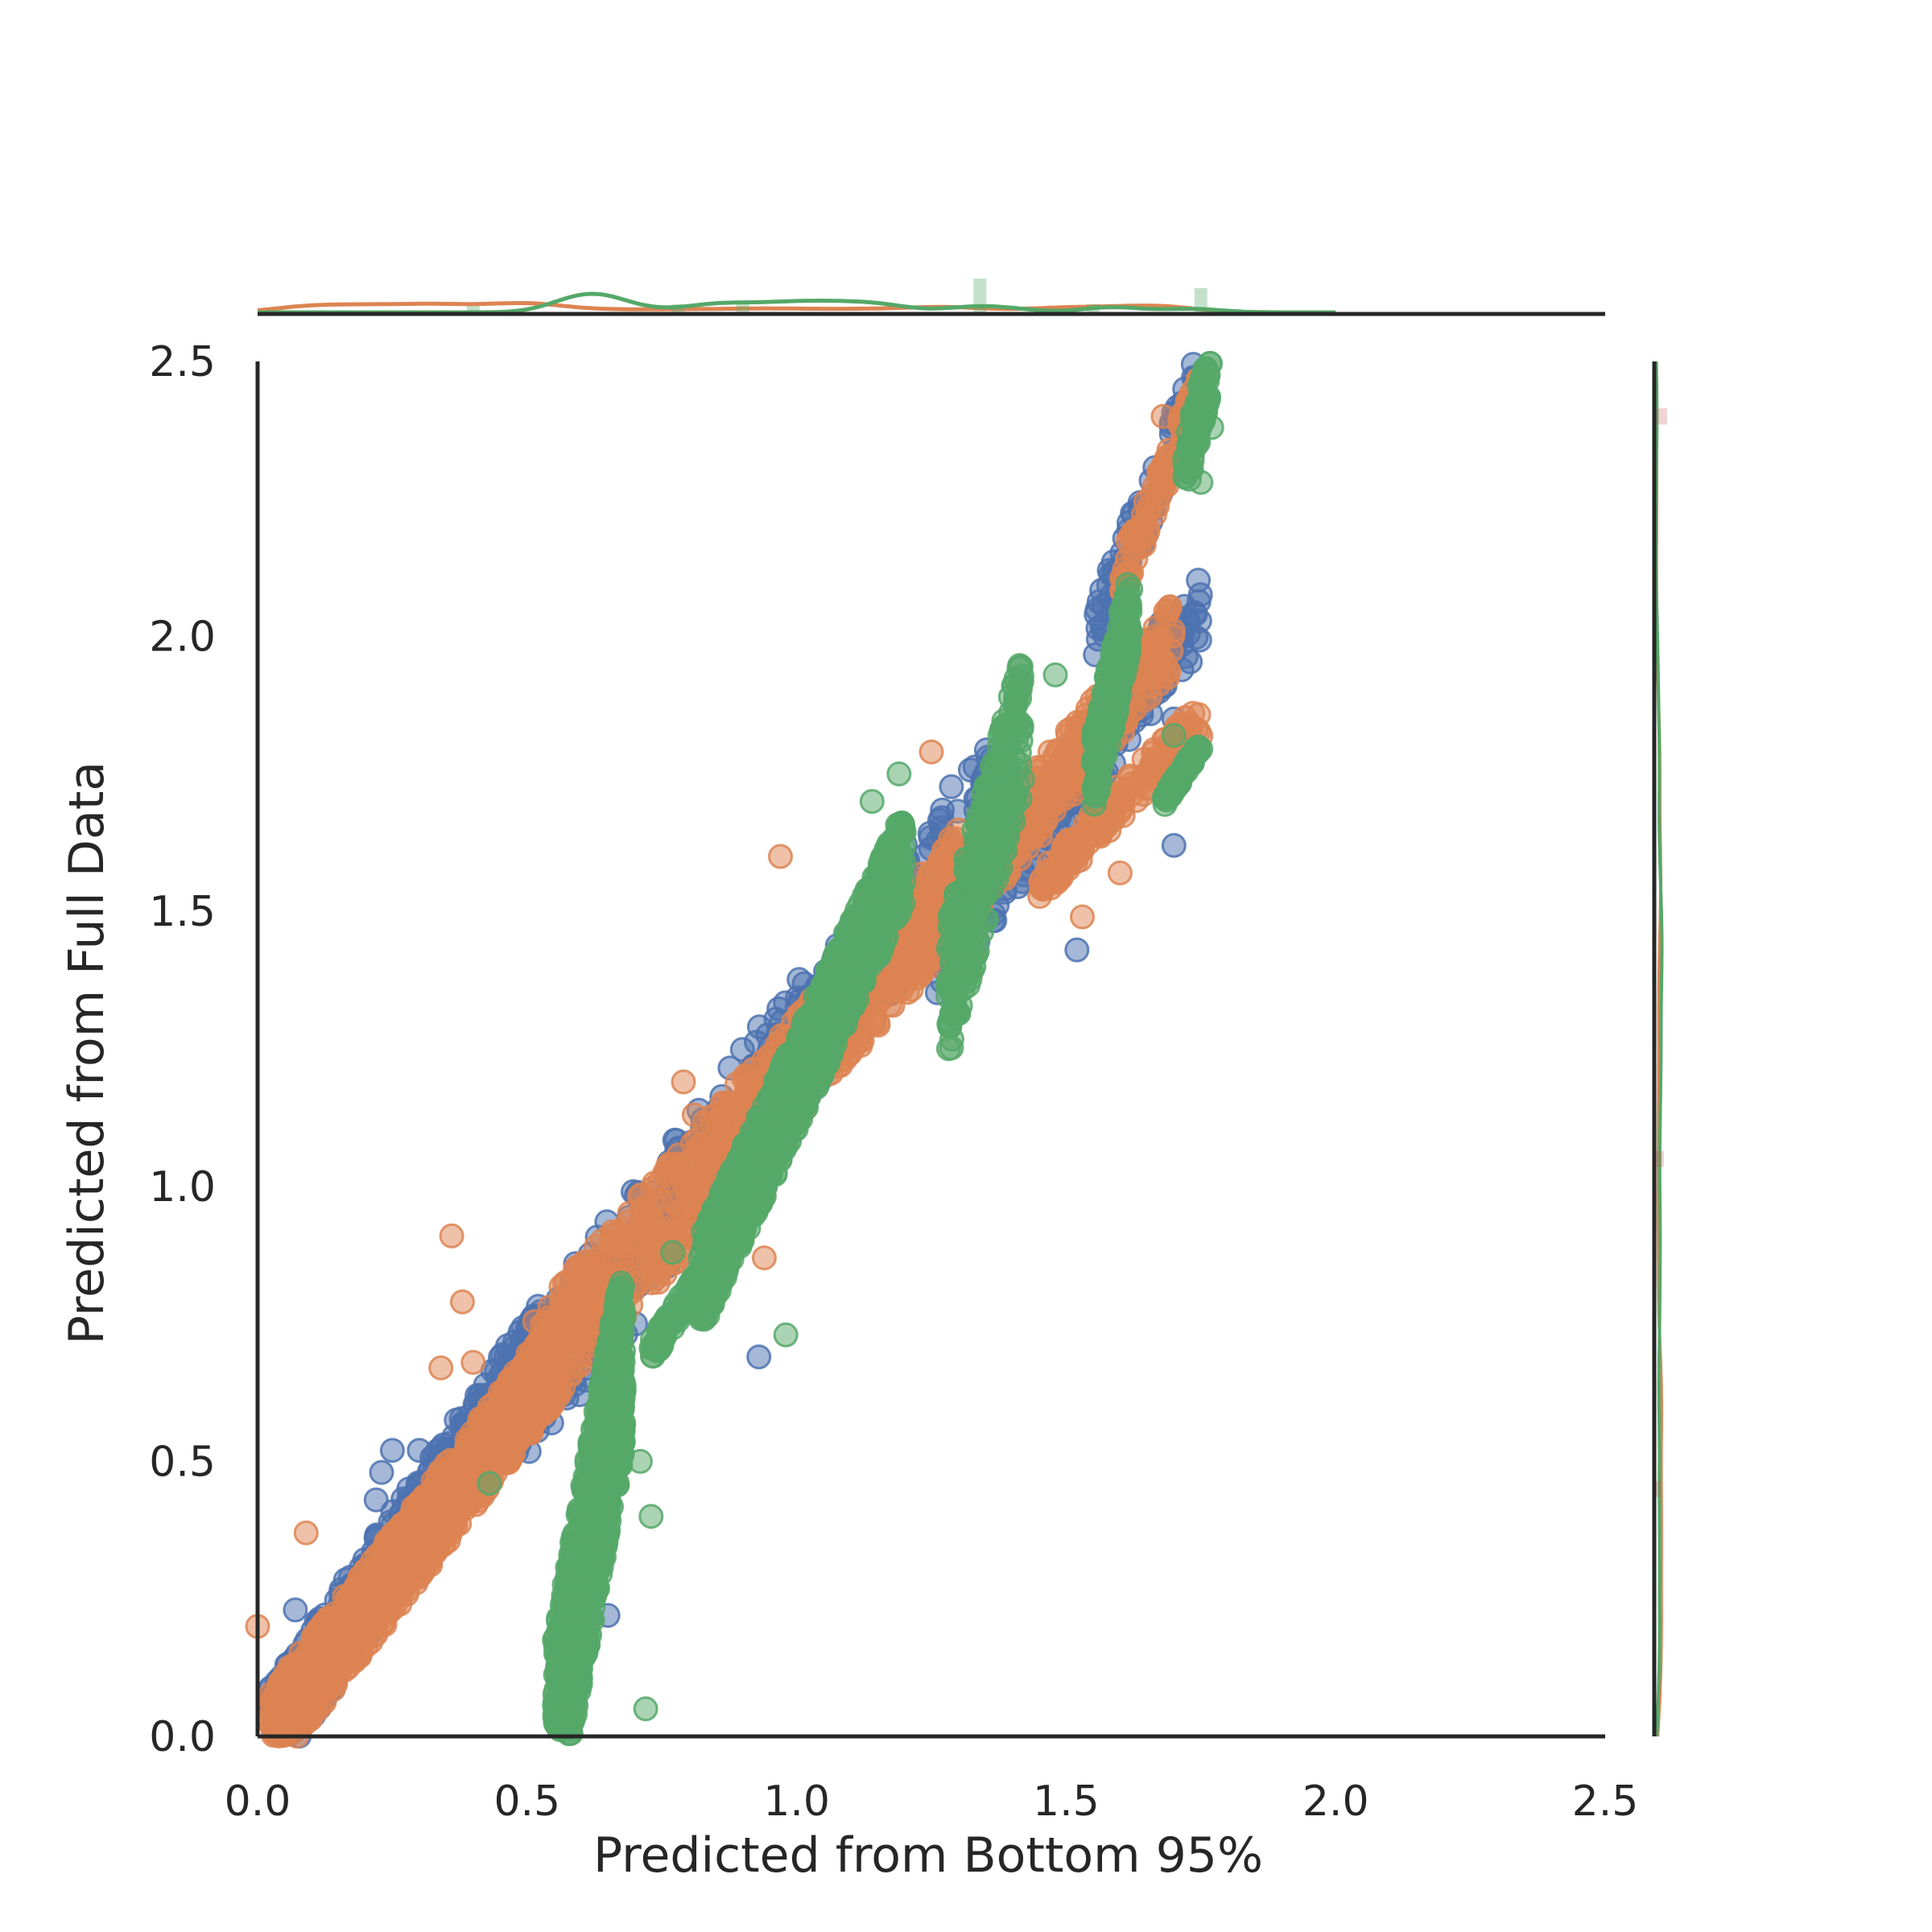 The image size is (1932, 1932). I want to click on right-kde-line, so click(1659, 1049).